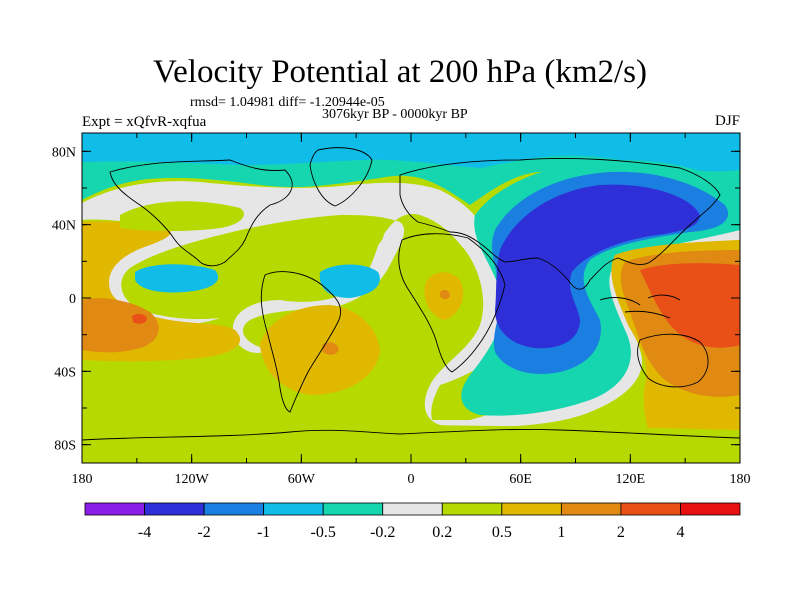  I want to click on coast-australia, so click(673, 360).